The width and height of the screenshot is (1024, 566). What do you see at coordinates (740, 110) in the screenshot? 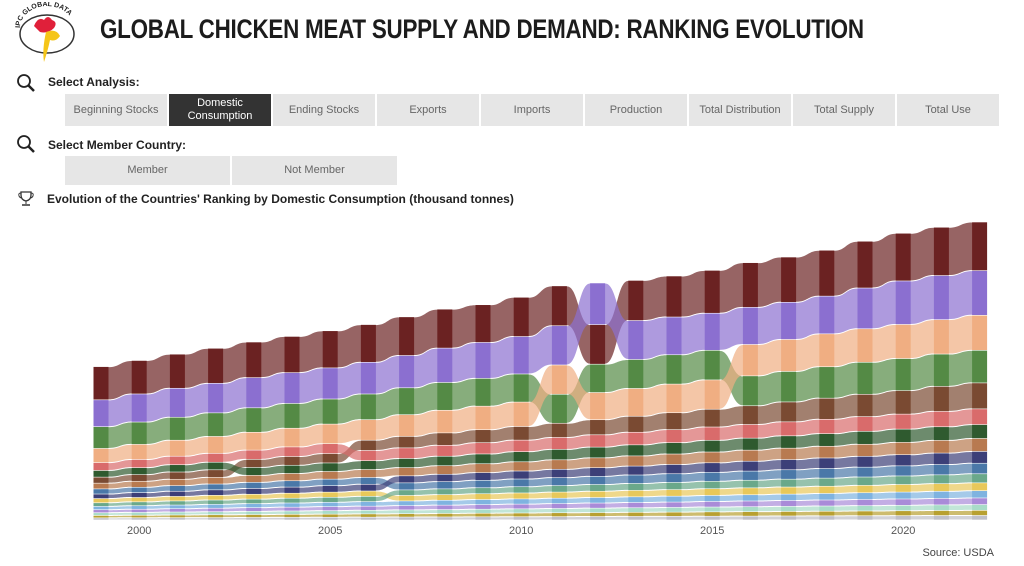
I see `analysis-option-total-distribution: Total Distribution` at bounding box center [740, 110].